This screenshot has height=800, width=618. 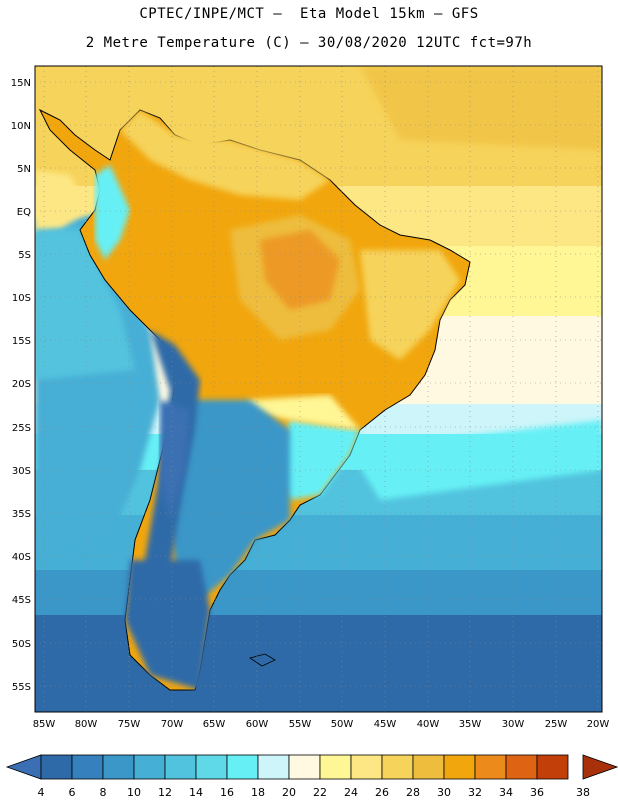 I want to click on colorbar-tick-label: 12, so click(x=165, y=792).